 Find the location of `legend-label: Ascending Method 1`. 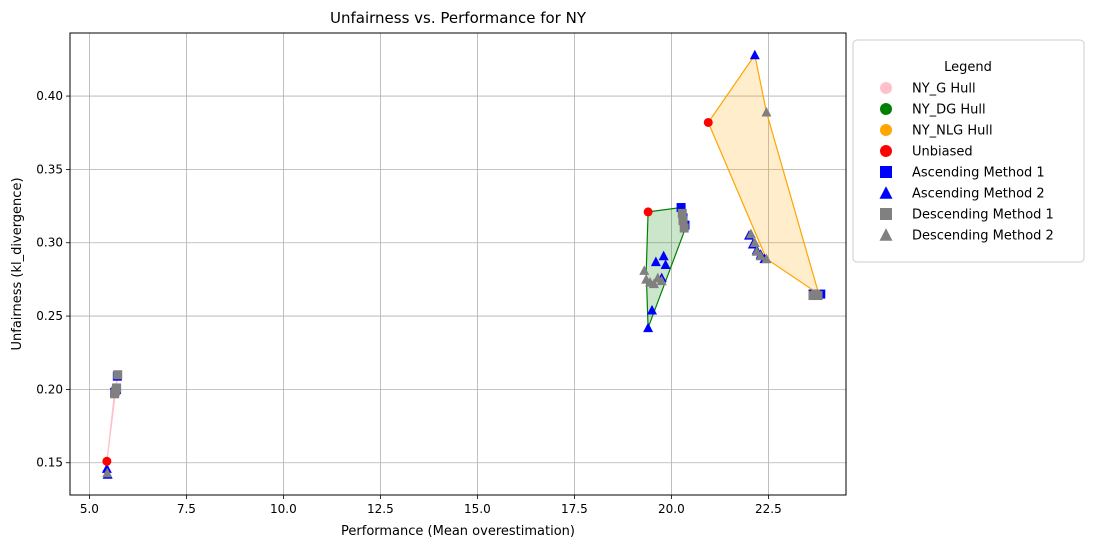

legend-label: Ascending Method 1 is located at coordinates (978, 173).